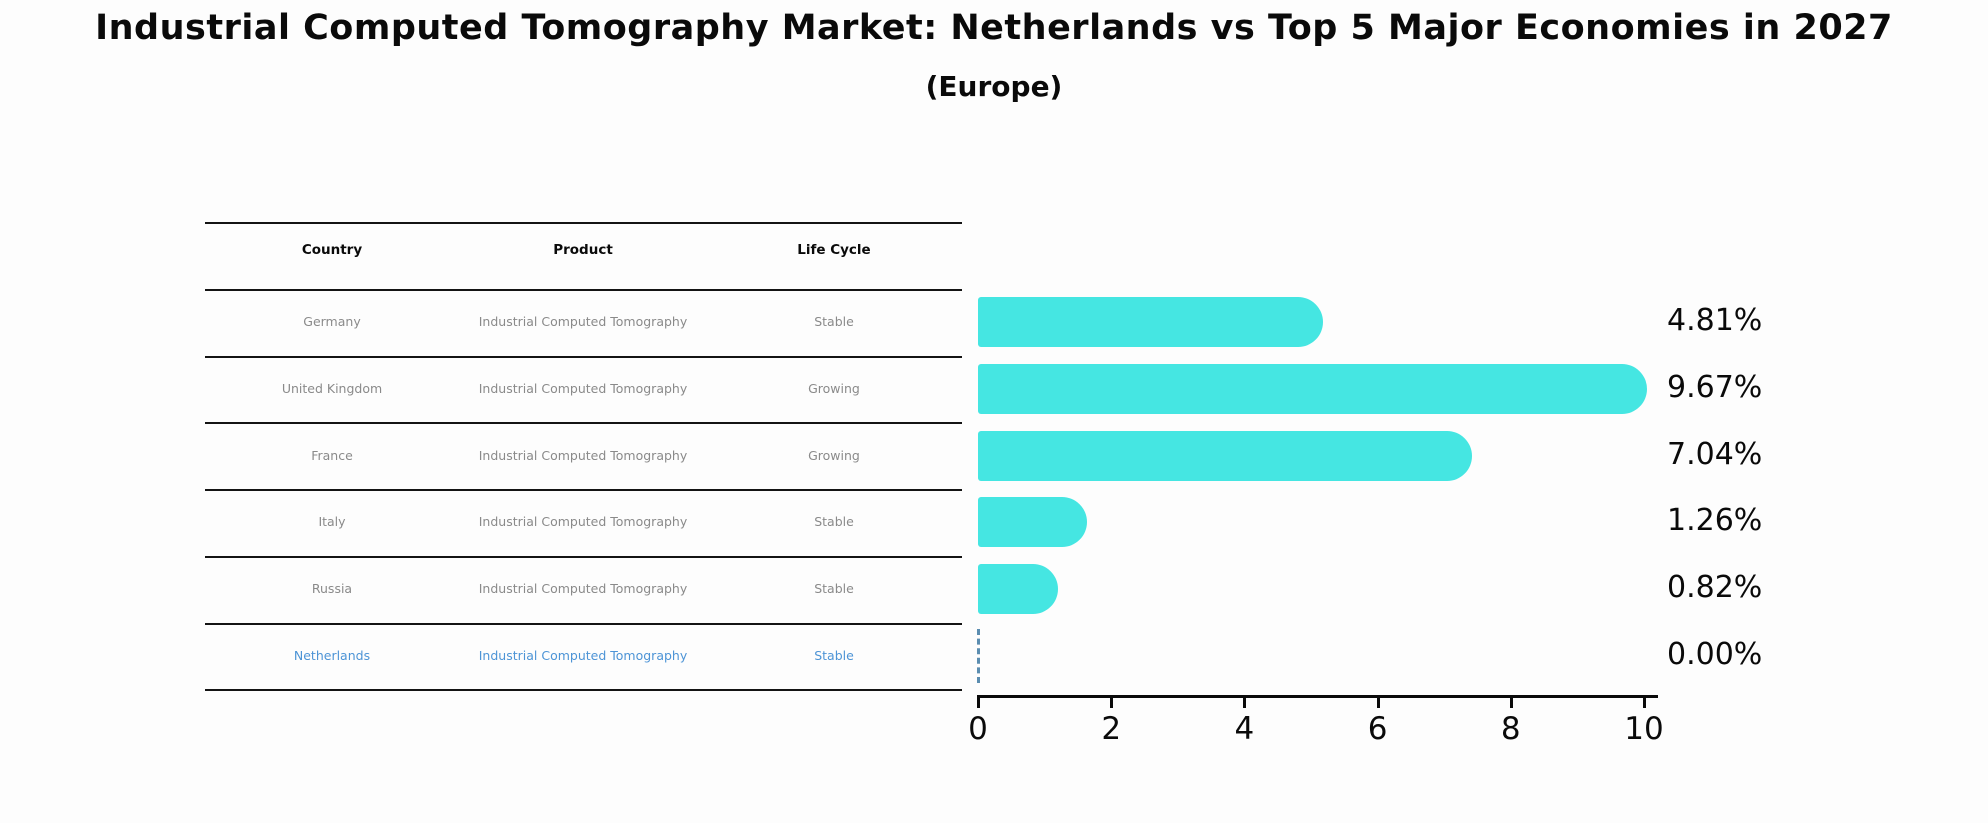 Image resolution: width=1988 pixels, height=823 pixels. What do you see at coordinates (834, 250) in the screenshot?
I see `table-header-lifecycle: Life Cycle` at bounding box center [834, 250].